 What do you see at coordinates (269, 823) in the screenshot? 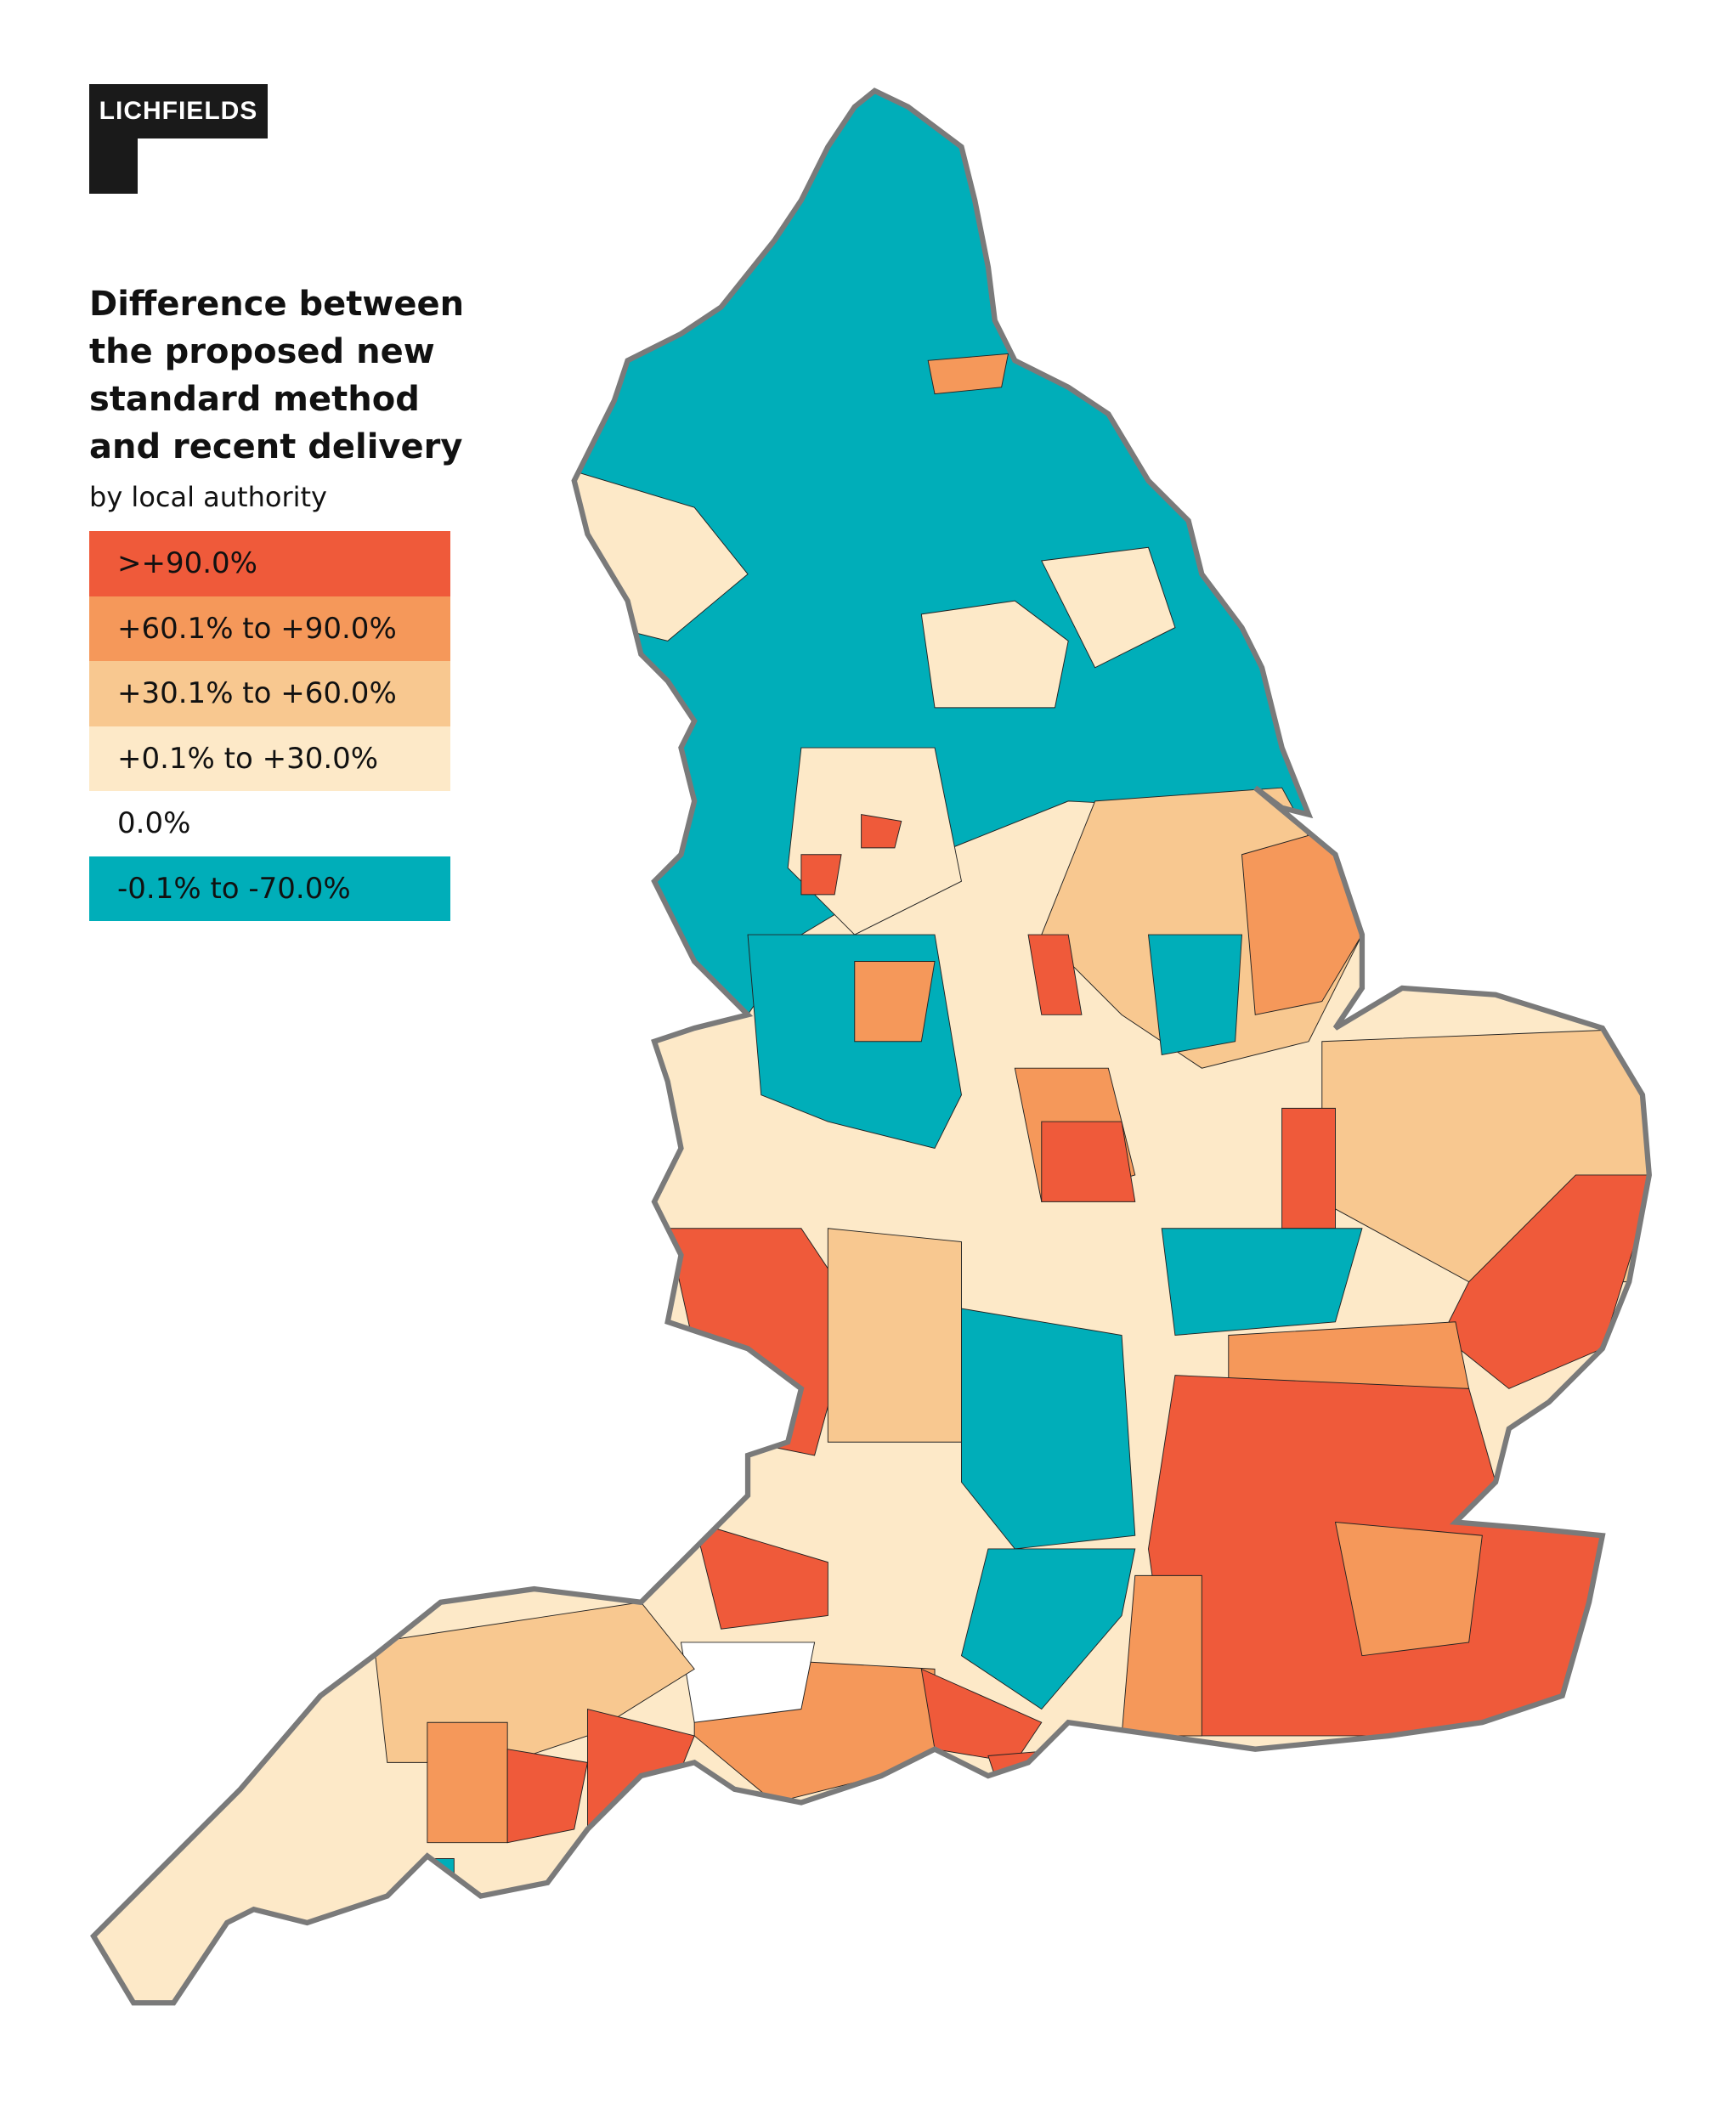
I see `legend-item: 0.0%` at bounding box center [269, 823].